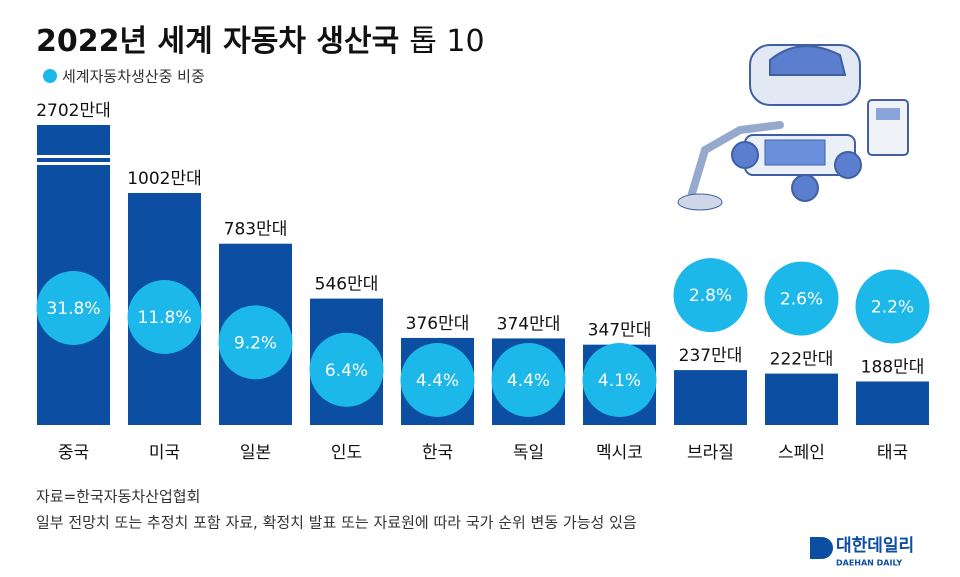 Image resolution: width=960 pixels, height=577 pixels. What do you see at coordinates (73, 111) in the screenshot?
I see `value-label: 2702만대` at bounding box center [73, 111].